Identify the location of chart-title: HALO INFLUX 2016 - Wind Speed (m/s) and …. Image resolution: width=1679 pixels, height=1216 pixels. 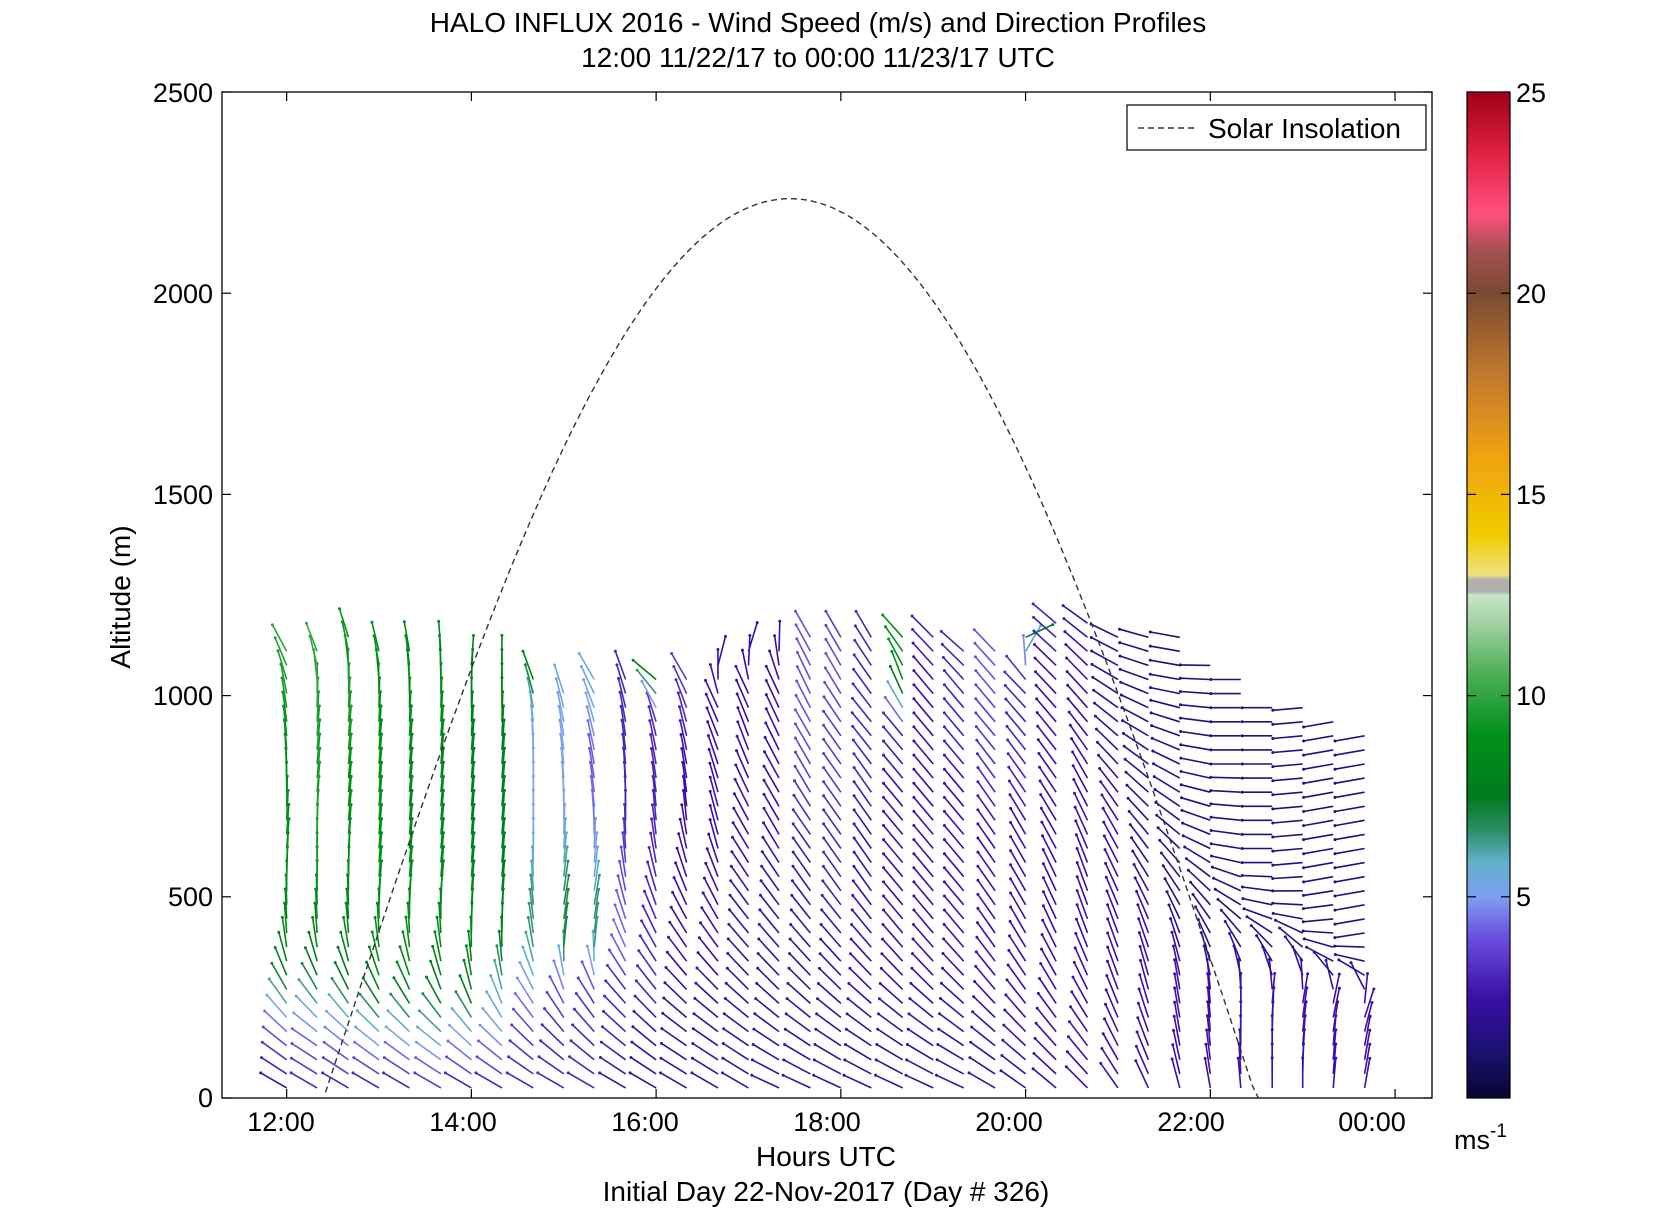
(818, 22).